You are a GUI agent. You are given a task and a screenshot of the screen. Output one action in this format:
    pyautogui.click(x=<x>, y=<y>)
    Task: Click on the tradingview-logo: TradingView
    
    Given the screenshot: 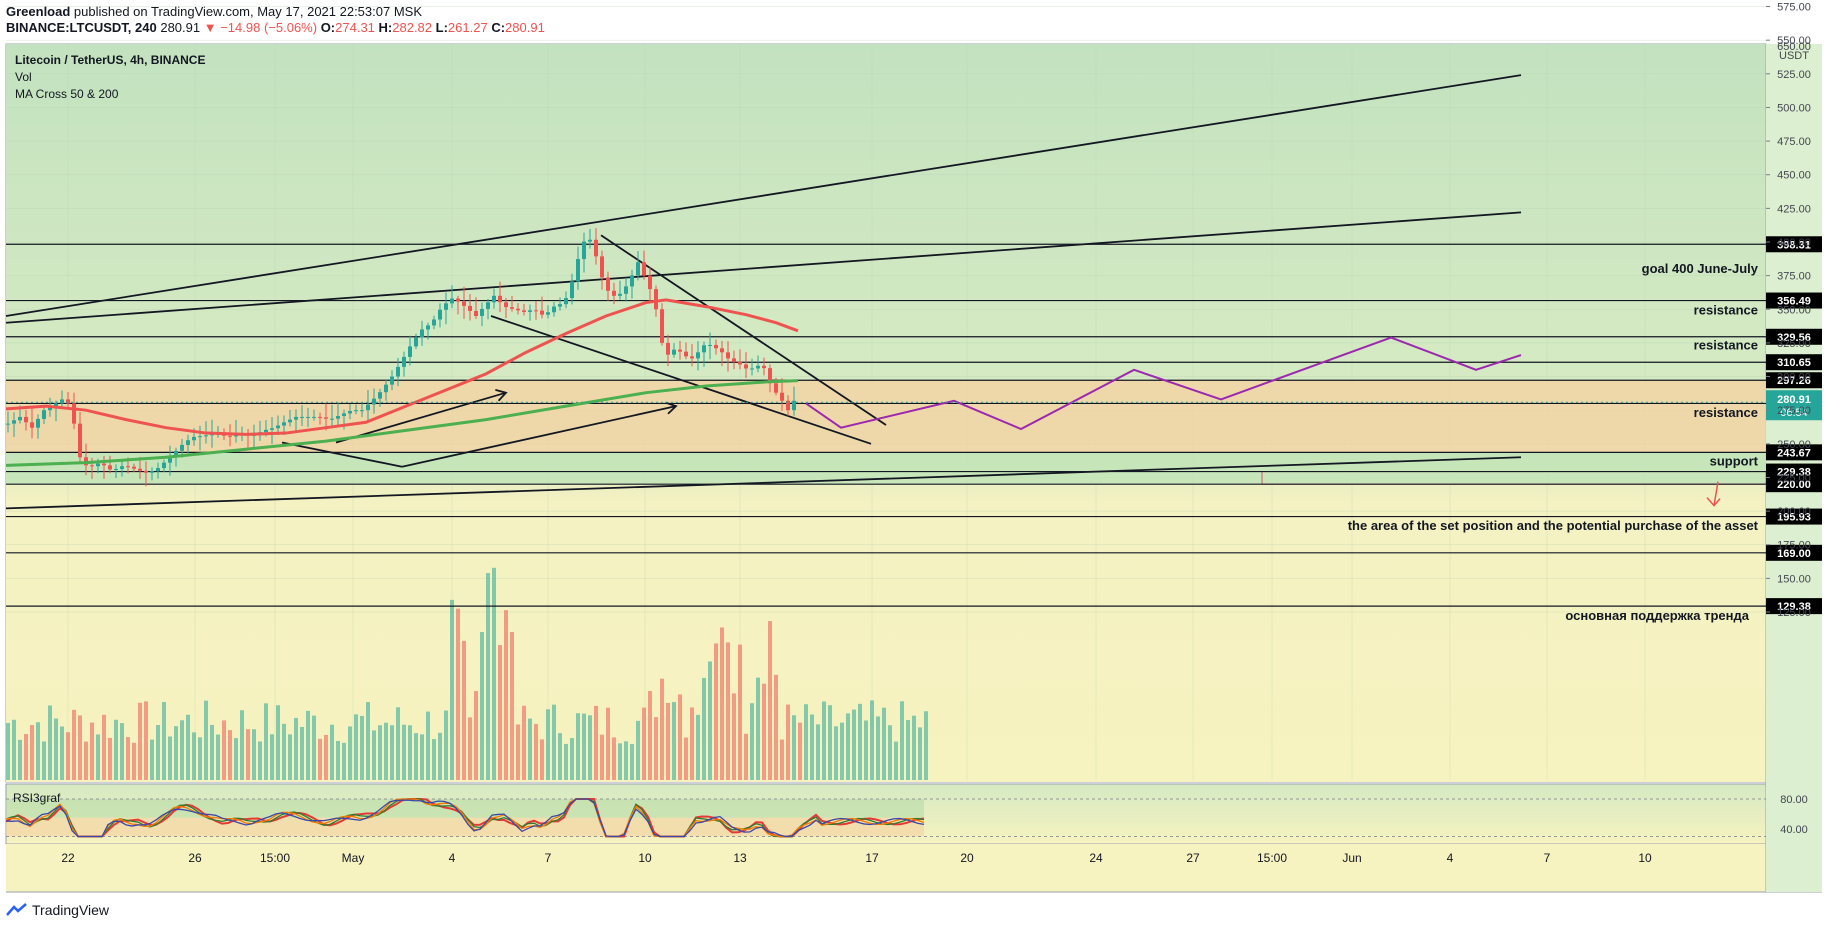 What is the action you would take?
    pyautogui.click(x=57, y=910)
    